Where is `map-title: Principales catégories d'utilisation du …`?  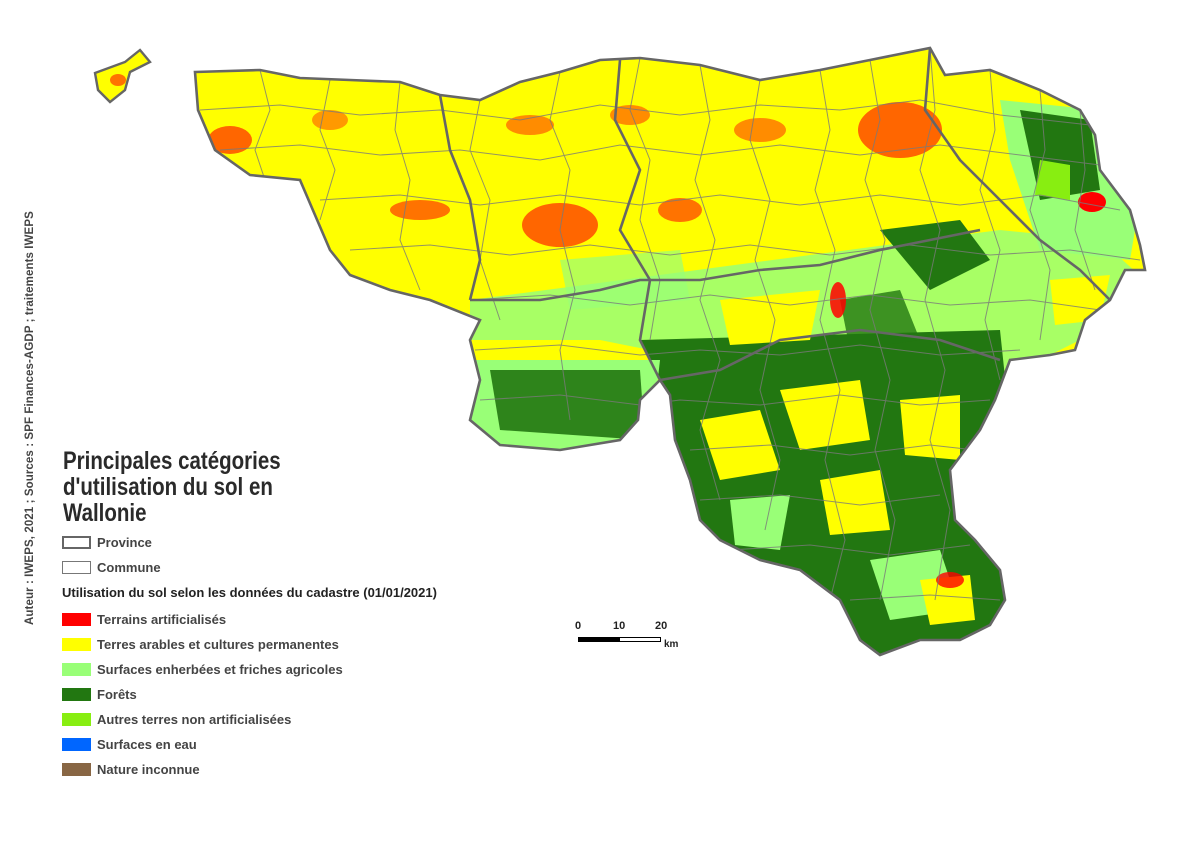 map-title: Principales catégories d'utilisation du … is located at coordinates (172, 487).